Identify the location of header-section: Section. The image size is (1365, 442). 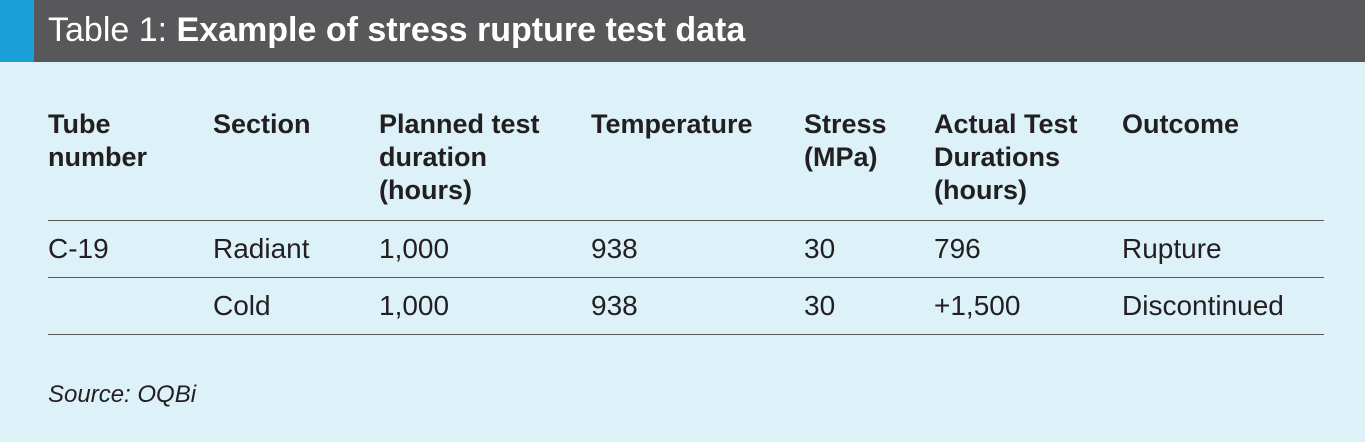
(296, 164).